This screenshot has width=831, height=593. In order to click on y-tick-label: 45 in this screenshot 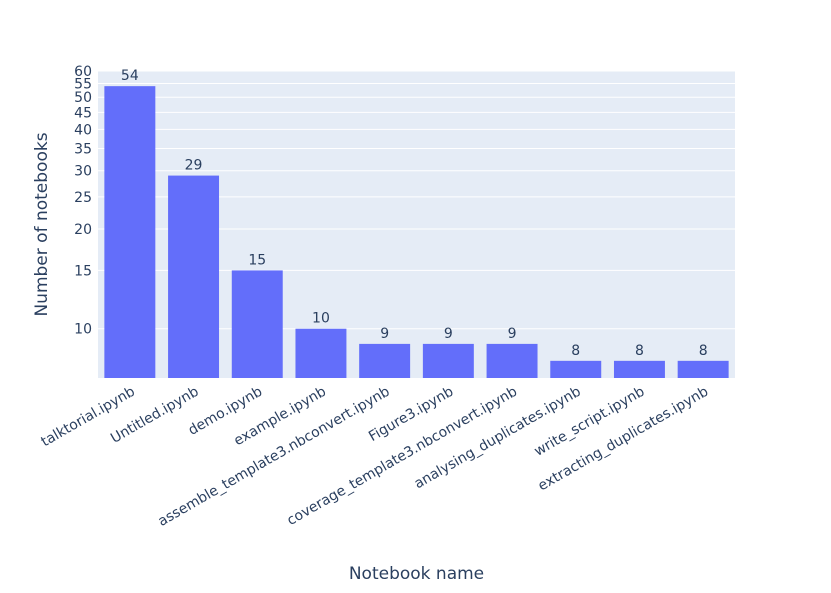, I will do `click(83, 113)`.